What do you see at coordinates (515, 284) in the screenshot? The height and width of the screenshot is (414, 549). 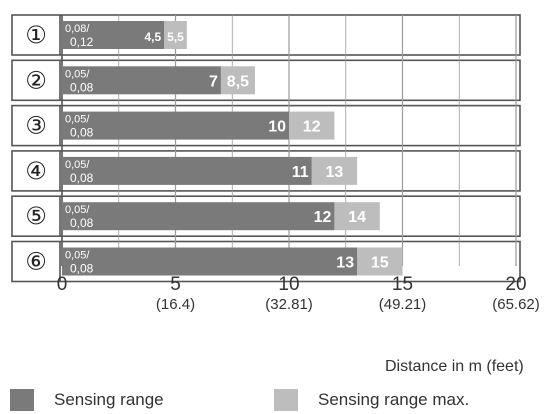 I see `x-tick-label: 20` at bounding box center [515, 284].